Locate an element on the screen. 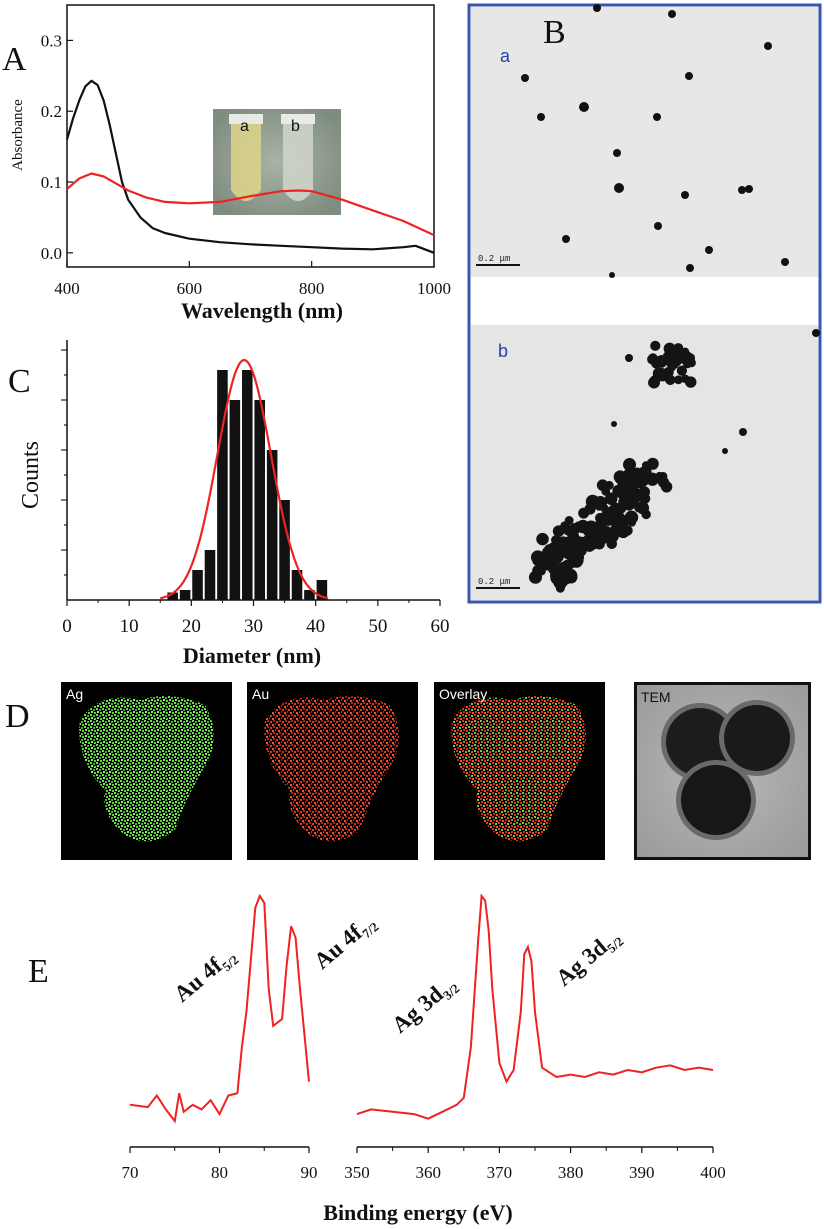 Image resolution: width=824 pixels, height=1229 pixels. xps-line-au is located at coordinates (219, 1008).